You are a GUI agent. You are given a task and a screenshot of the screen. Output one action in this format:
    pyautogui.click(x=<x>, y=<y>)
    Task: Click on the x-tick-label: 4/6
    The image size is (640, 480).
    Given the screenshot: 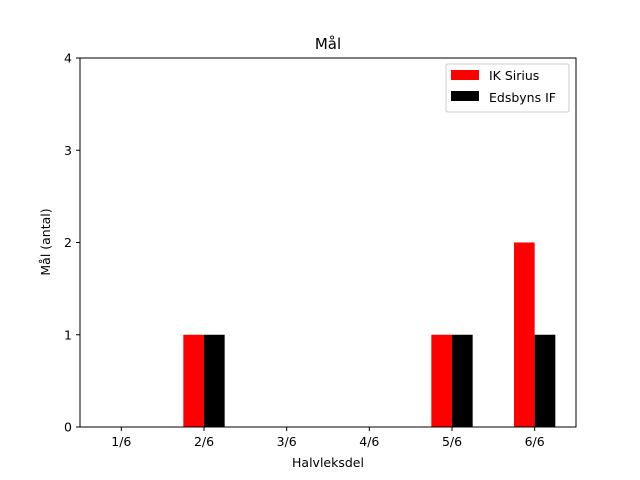 What is the action you would take?
    pyautogui.click(x=369, y=441)
    